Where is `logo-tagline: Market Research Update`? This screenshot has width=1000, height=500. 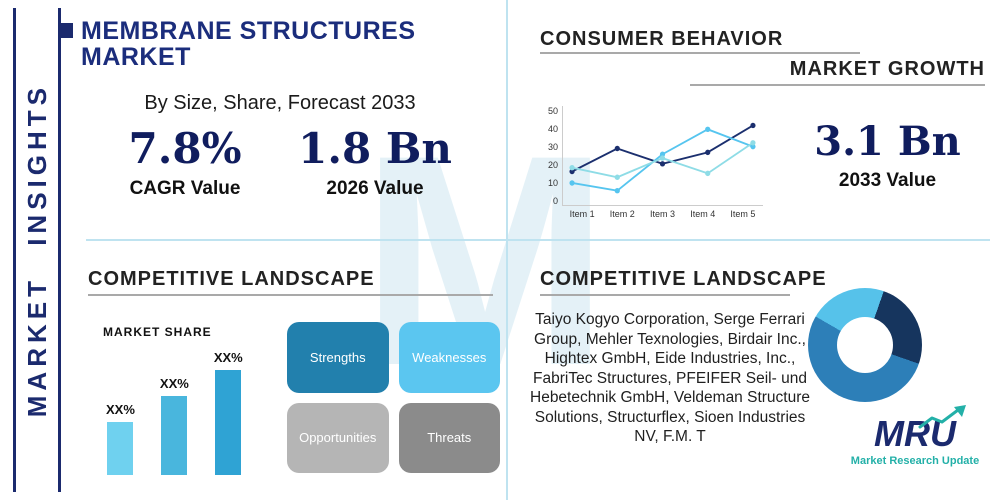
logo-tagline: Market Research Update is located at coordinates (915, 460).